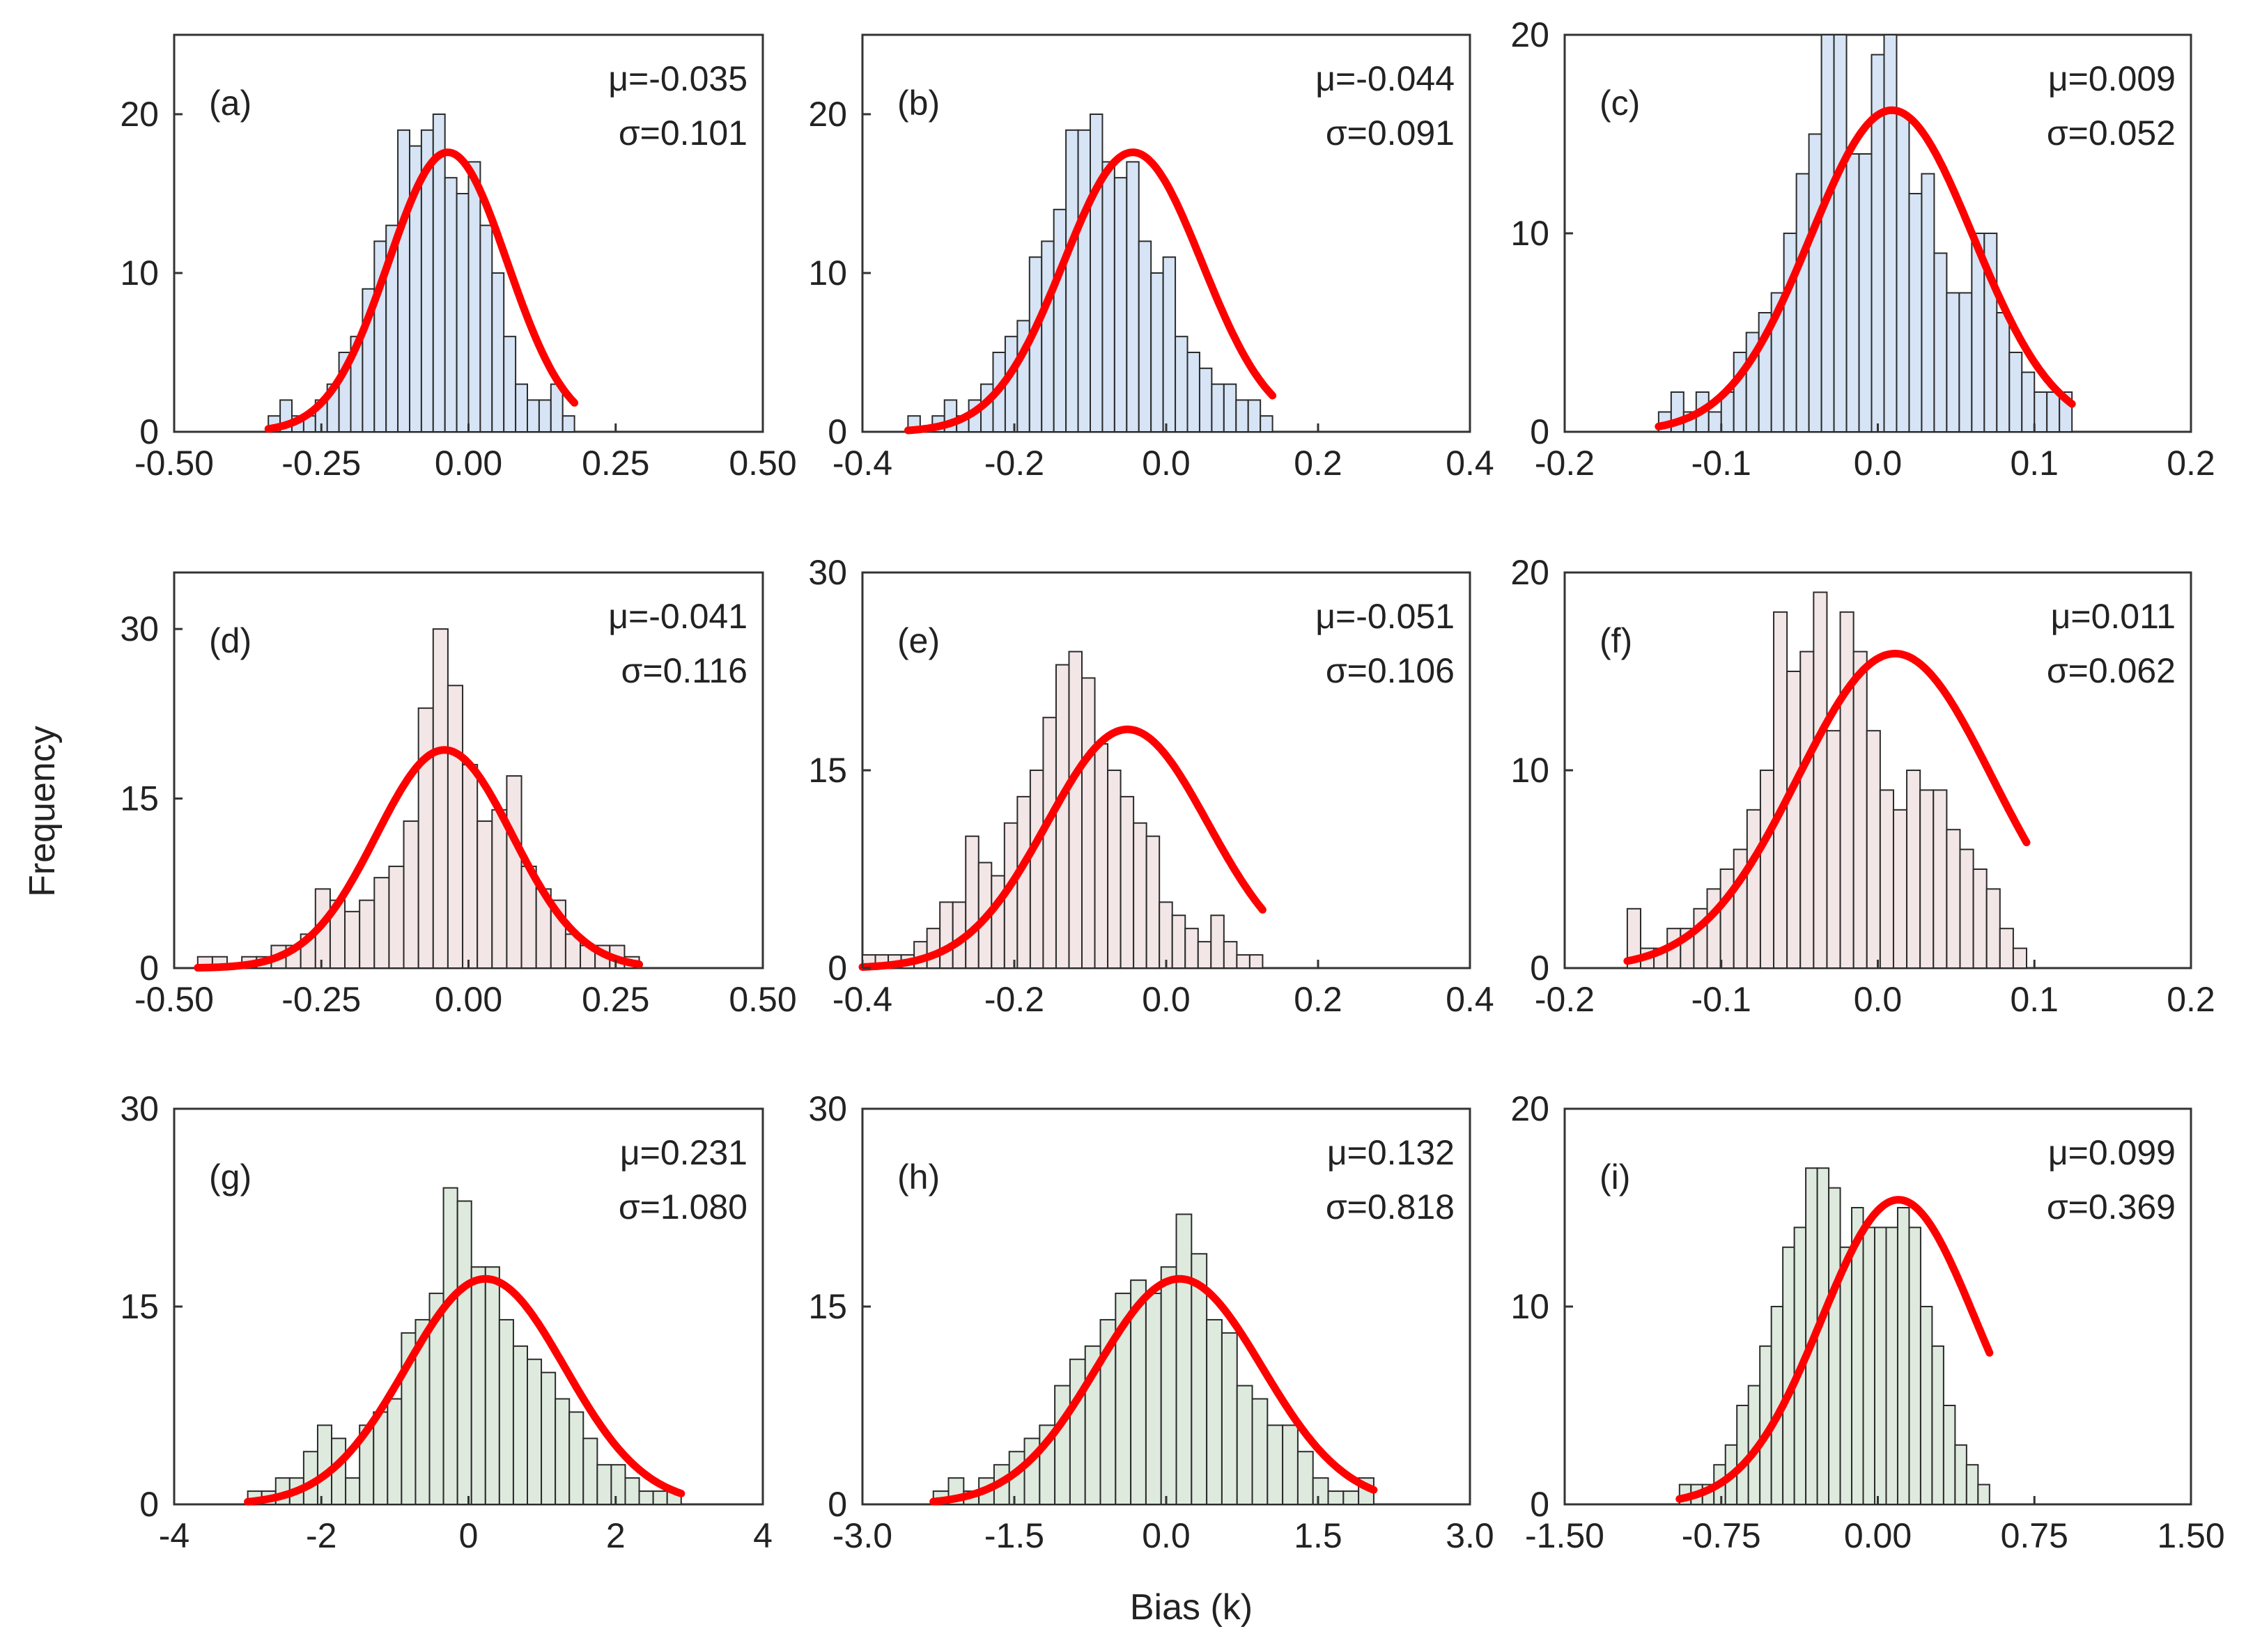  What do you see at coordinates (763, 1535) in the screenshot?
I see `x-tick-label: 4` at bounding box center [763, 1535].